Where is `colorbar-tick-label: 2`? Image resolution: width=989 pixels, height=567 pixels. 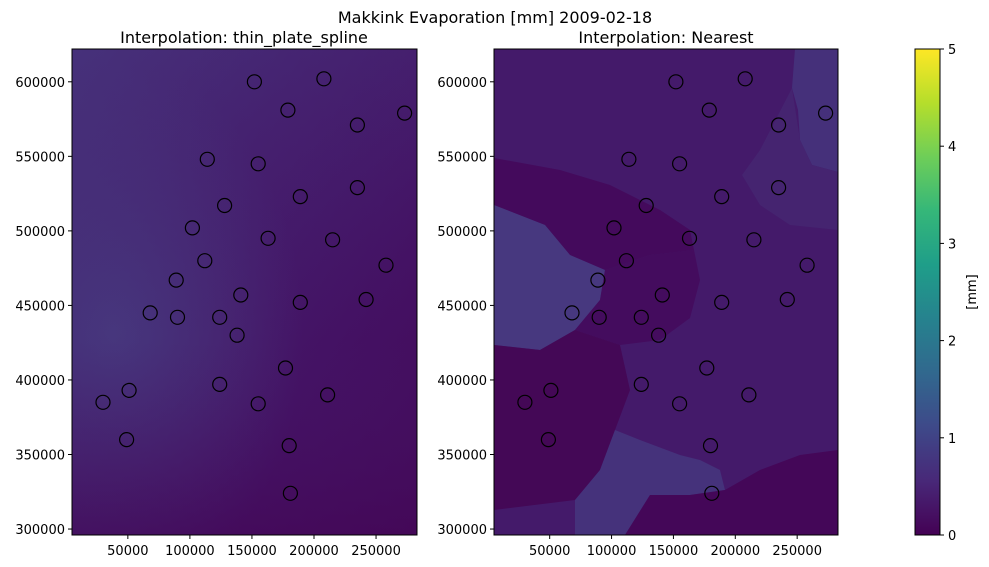
colorbar-tick-label: 2 is located at coordinates (952, 342).